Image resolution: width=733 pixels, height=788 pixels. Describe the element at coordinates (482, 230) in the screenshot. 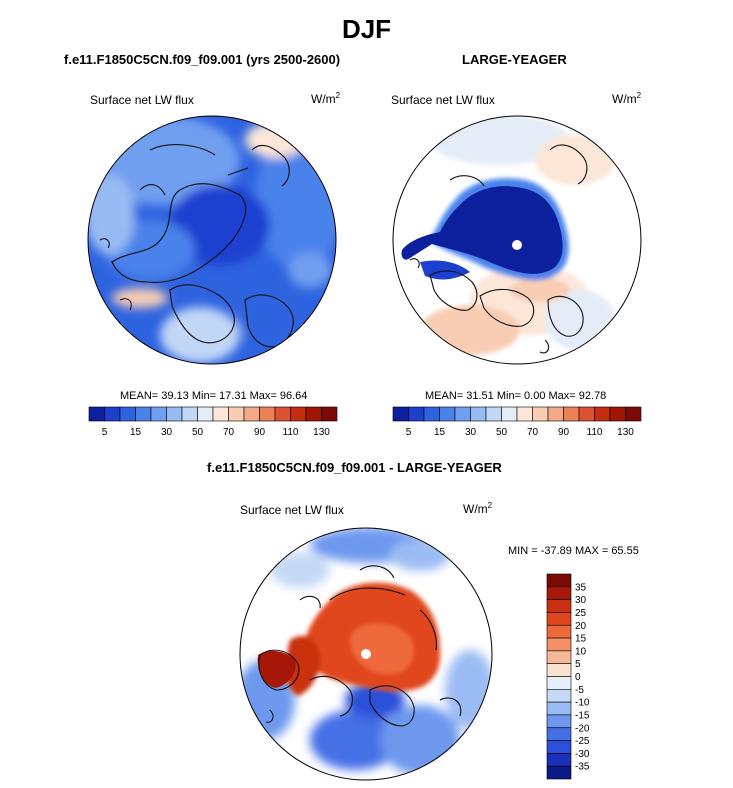

I see `panel2-sea-ice-region` at that location.